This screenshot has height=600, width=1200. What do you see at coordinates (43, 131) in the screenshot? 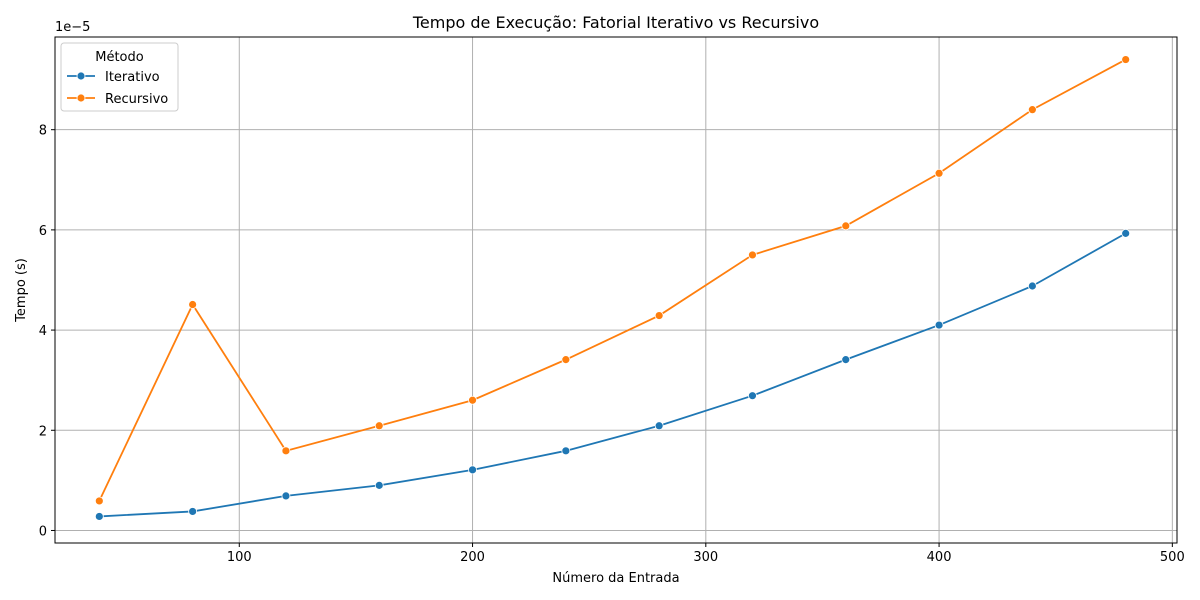
I see `y-tick-label: 8` at bounding box center [43, 131].